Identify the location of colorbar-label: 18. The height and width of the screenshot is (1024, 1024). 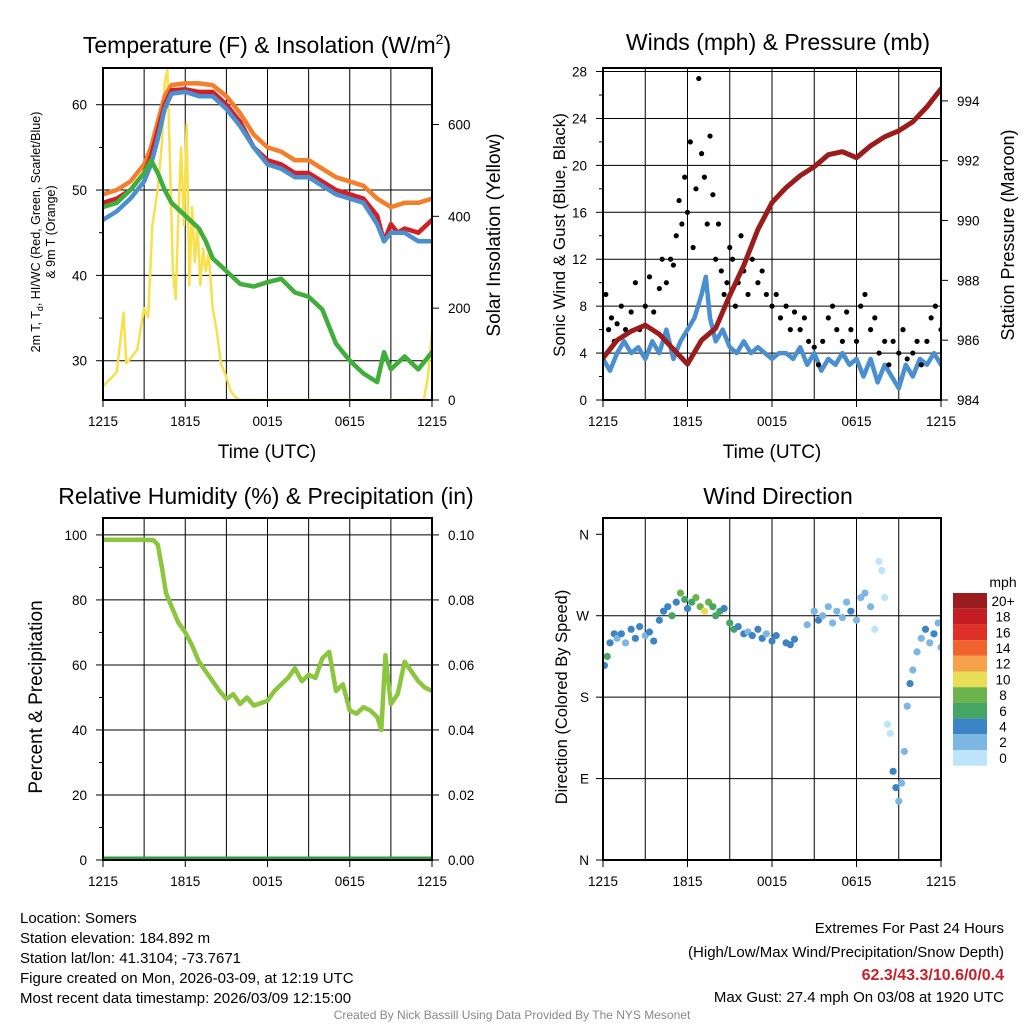
(1002, 617).